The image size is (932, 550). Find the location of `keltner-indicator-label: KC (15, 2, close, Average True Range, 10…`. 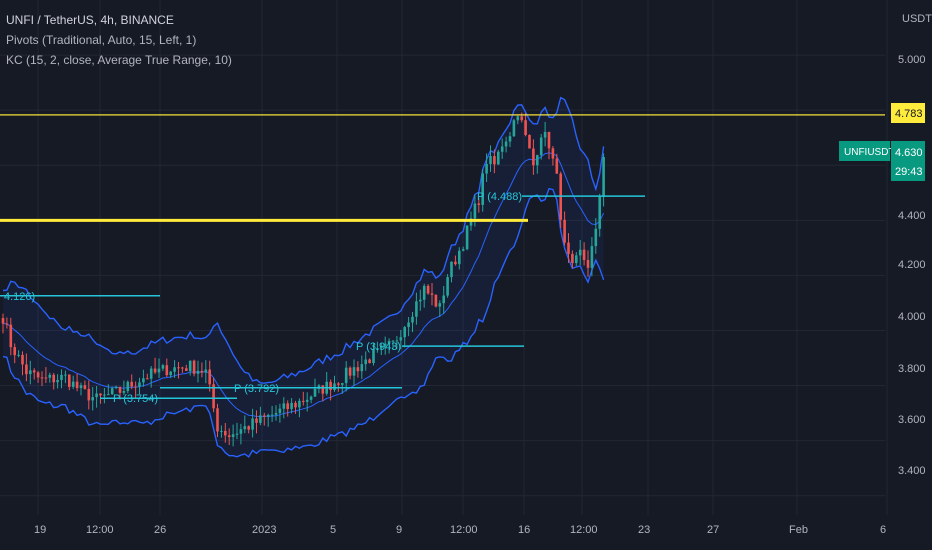

keltner-indicator-label: KC (15, 2, close, Average True Range, 10… is located at coordinates (119, 60).